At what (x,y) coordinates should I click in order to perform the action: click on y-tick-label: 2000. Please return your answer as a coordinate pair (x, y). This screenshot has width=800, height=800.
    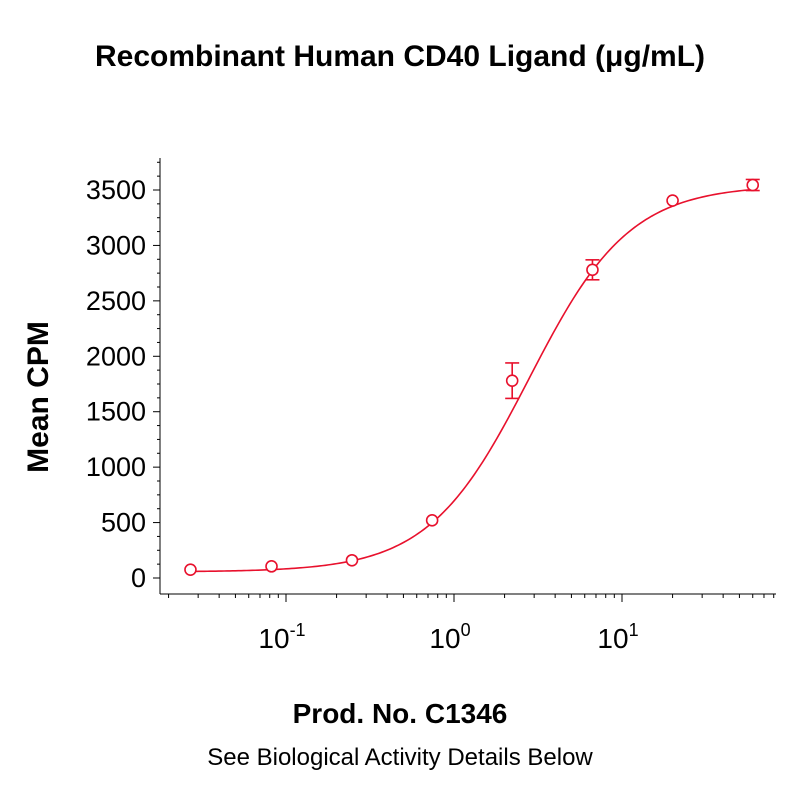
    Looking at the image, I should click on (116, 356).